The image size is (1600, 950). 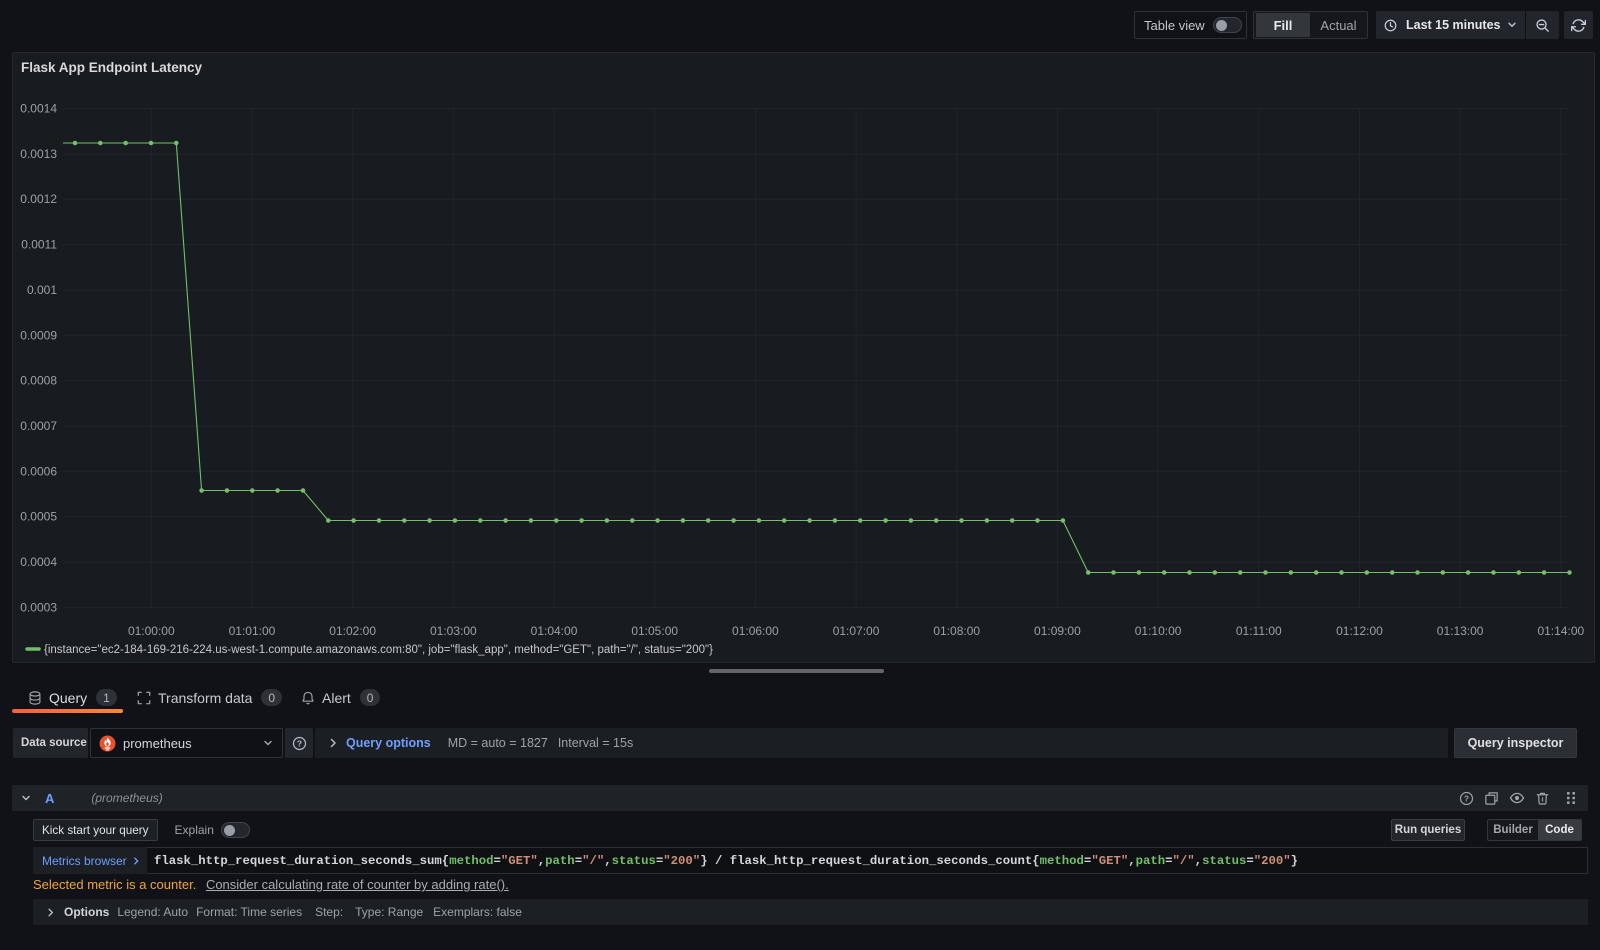 What do you see at coordinates (554, 631) in the screenshot?
I see `svg-text: 01:04:00` at bounding box center [554, 631].